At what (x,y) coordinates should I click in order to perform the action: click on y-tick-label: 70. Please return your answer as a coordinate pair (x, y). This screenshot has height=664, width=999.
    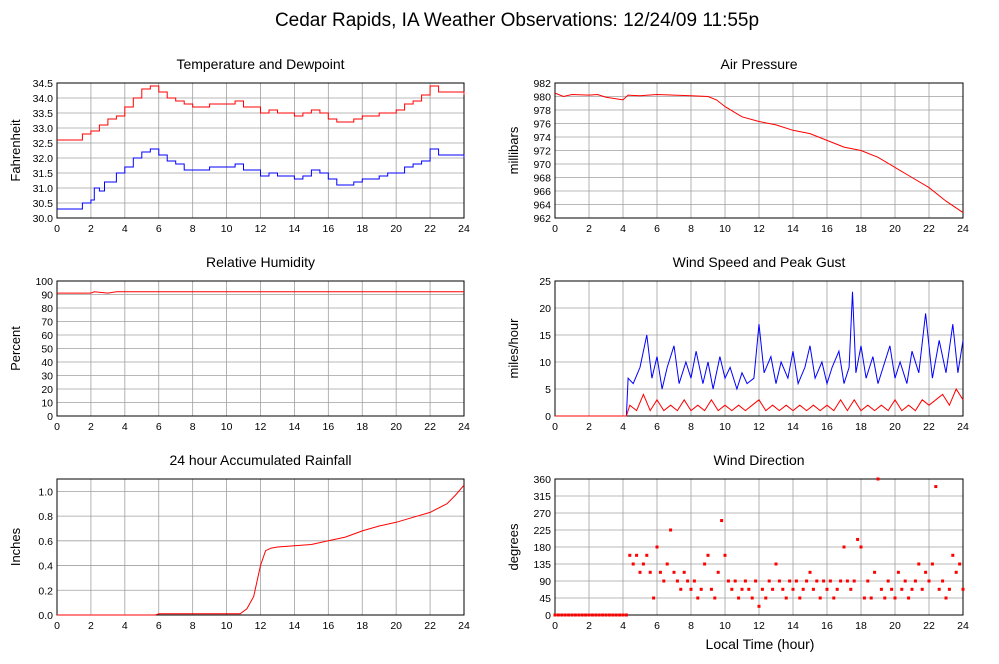
    Looking at the image, I should click on (47, 323).